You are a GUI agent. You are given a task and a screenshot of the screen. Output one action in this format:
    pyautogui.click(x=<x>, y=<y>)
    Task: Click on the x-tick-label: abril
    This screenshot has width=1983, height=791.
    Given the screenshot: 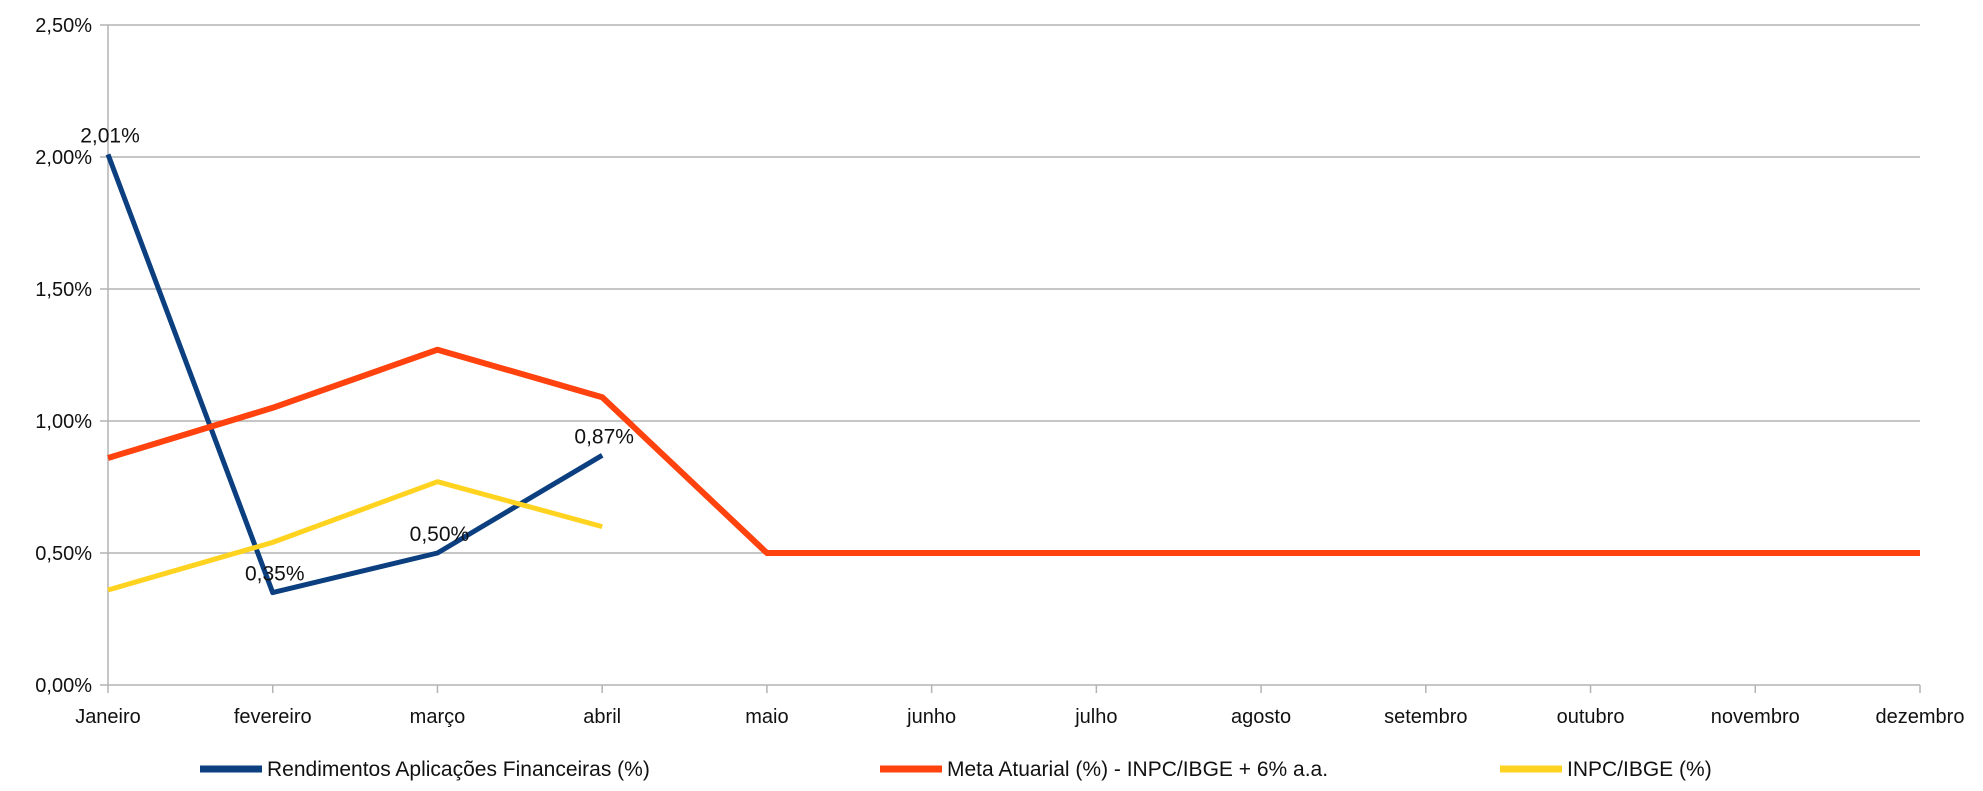 What is the action you would take?
    pyautogui.click(x=602, y=717)
    